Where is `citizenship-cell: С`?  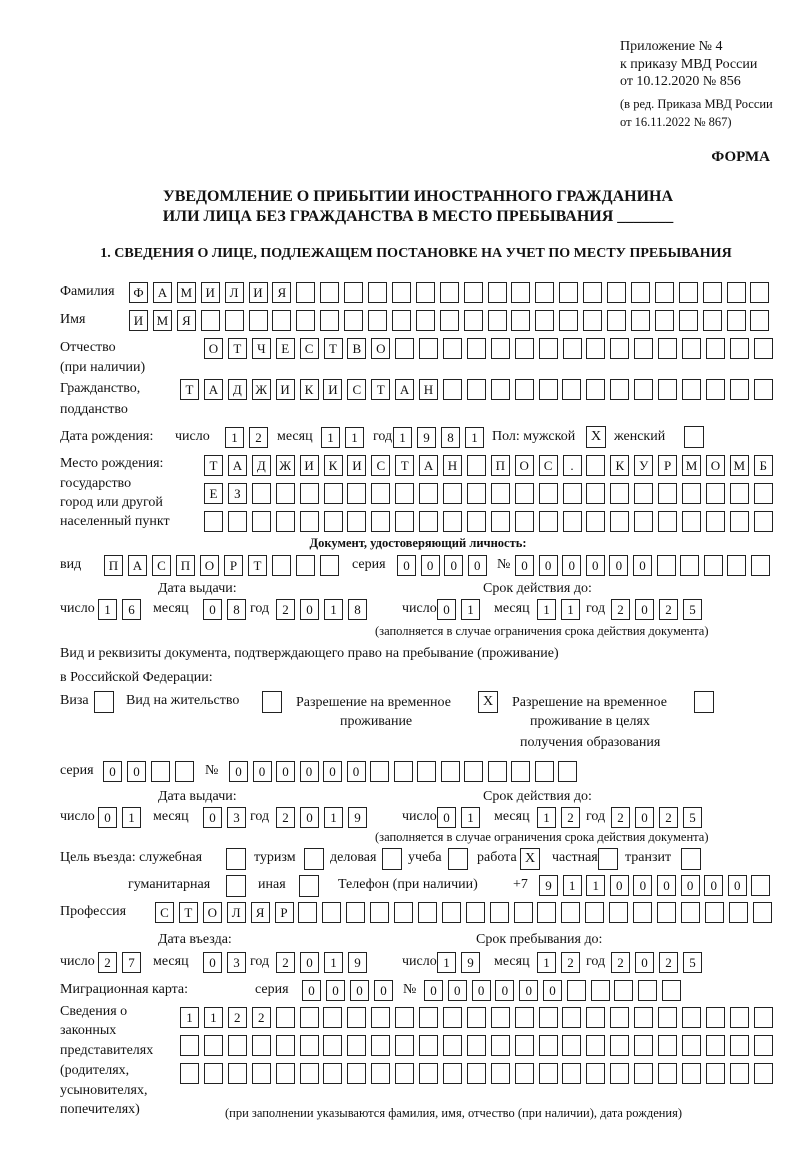
citizenship-cell: С is located at coordinates (357, 389).